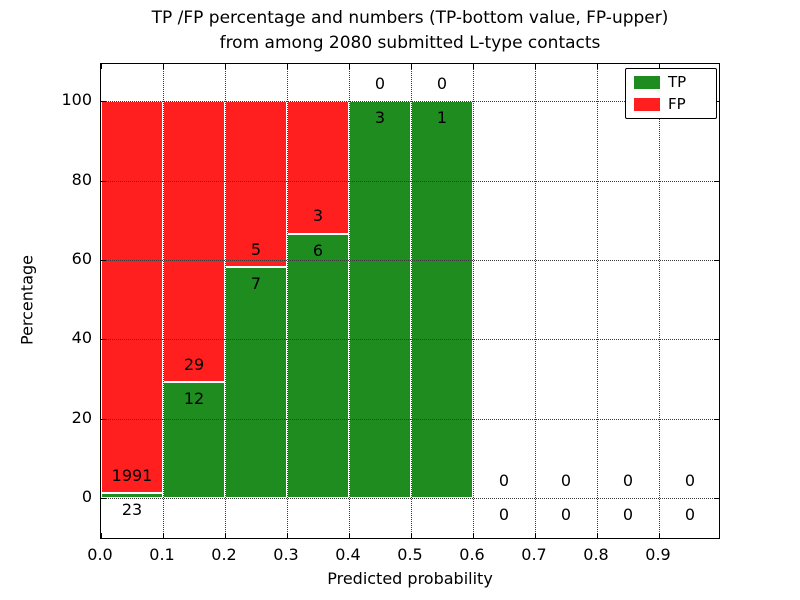  Describe the element at coordinates (677, 82) in the screenshot. I see `legend-label-tp: TP` at that location.